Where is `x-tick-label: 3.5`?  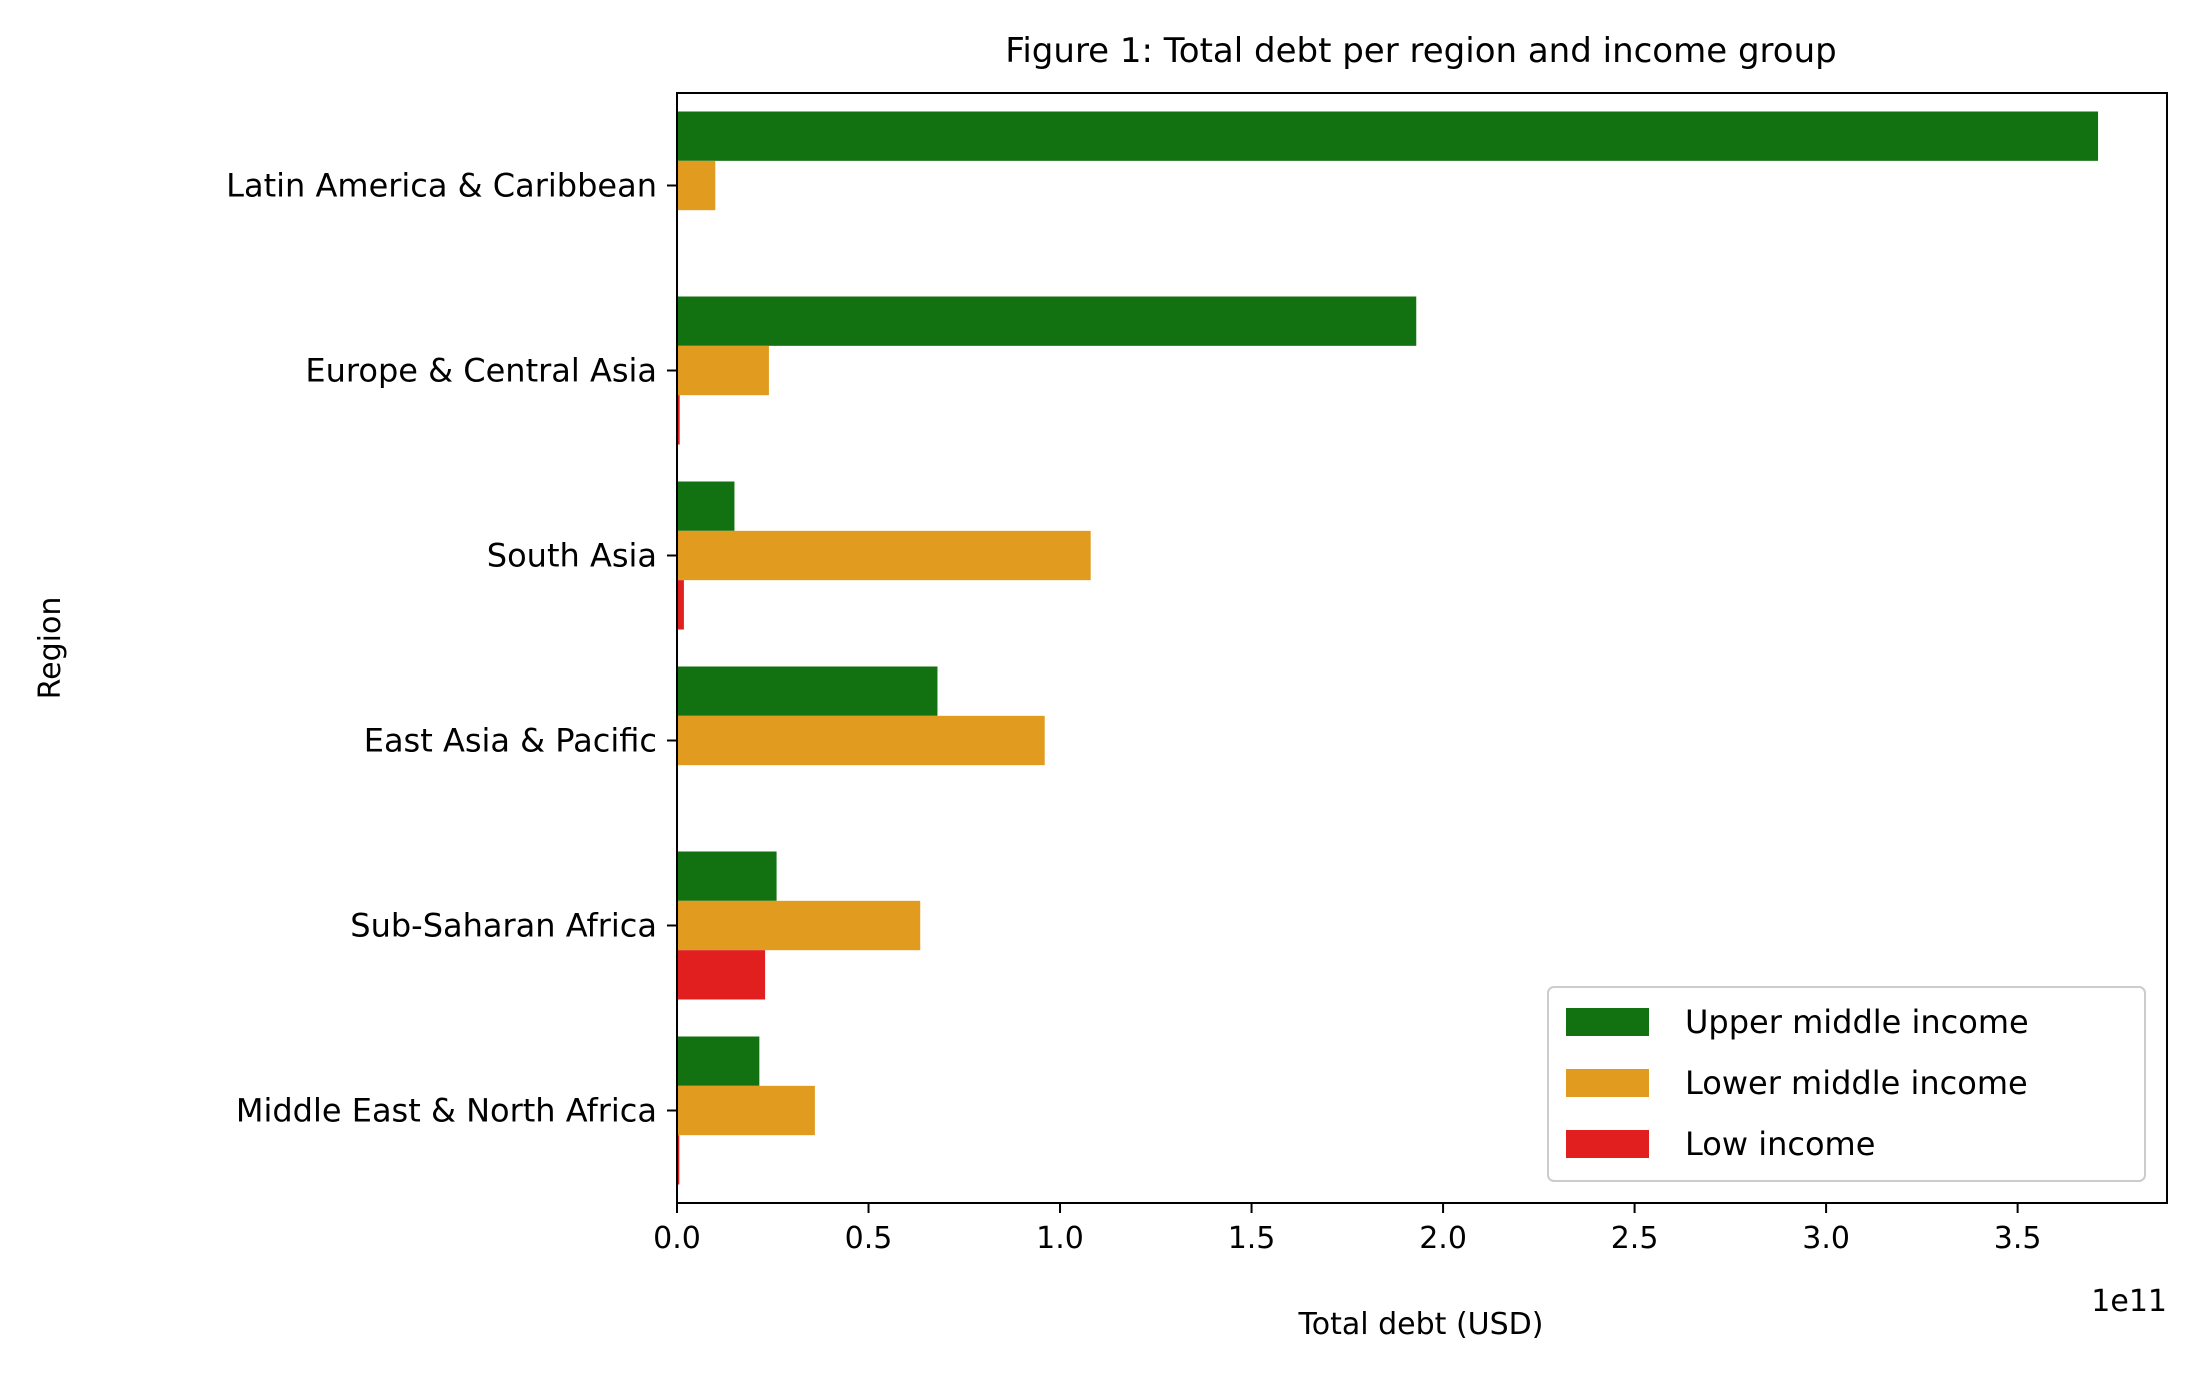 x-tick-label: 3.5 is located at coordinates (2018, 1238).